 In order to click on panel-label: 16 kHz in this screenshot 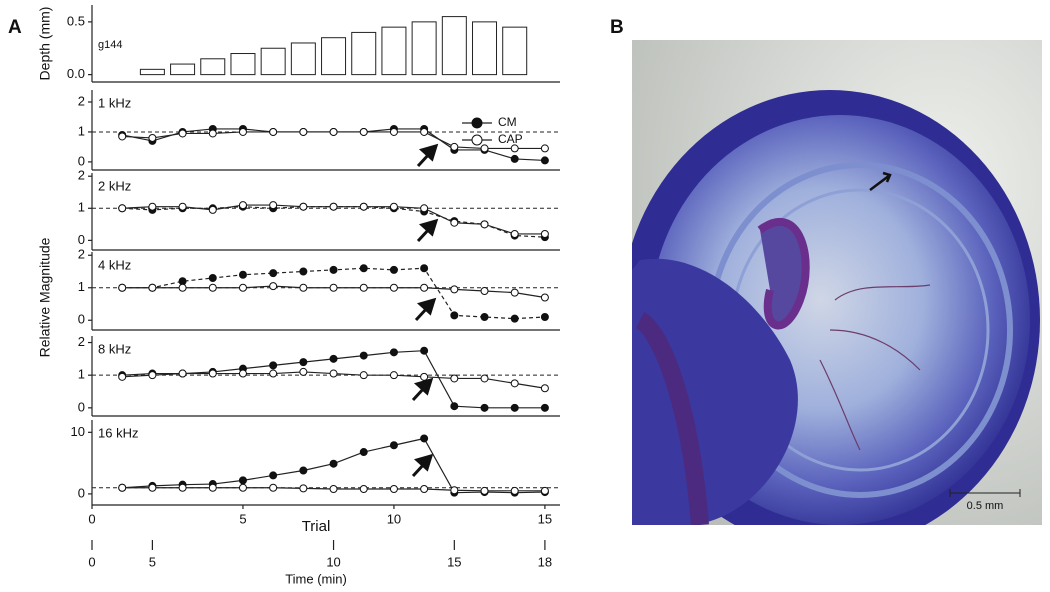, I will do `click(118, 432)`.